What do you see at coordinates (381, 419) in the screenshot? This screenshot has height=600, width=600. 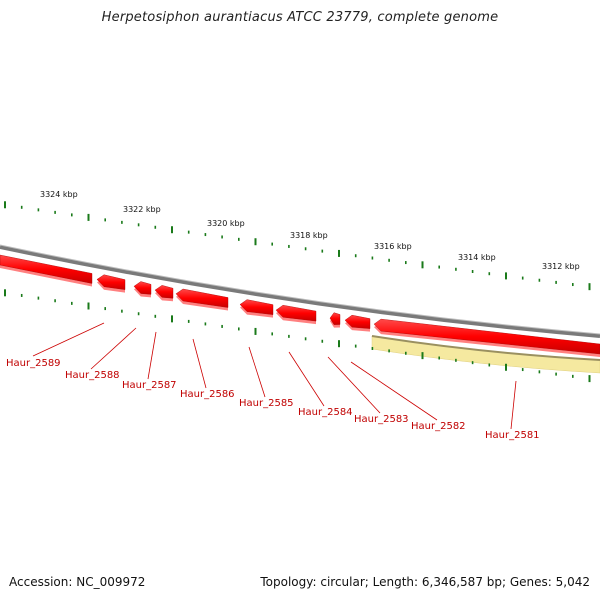 I see `gene-label: Haur_2583` at bounding box center [381, 419].